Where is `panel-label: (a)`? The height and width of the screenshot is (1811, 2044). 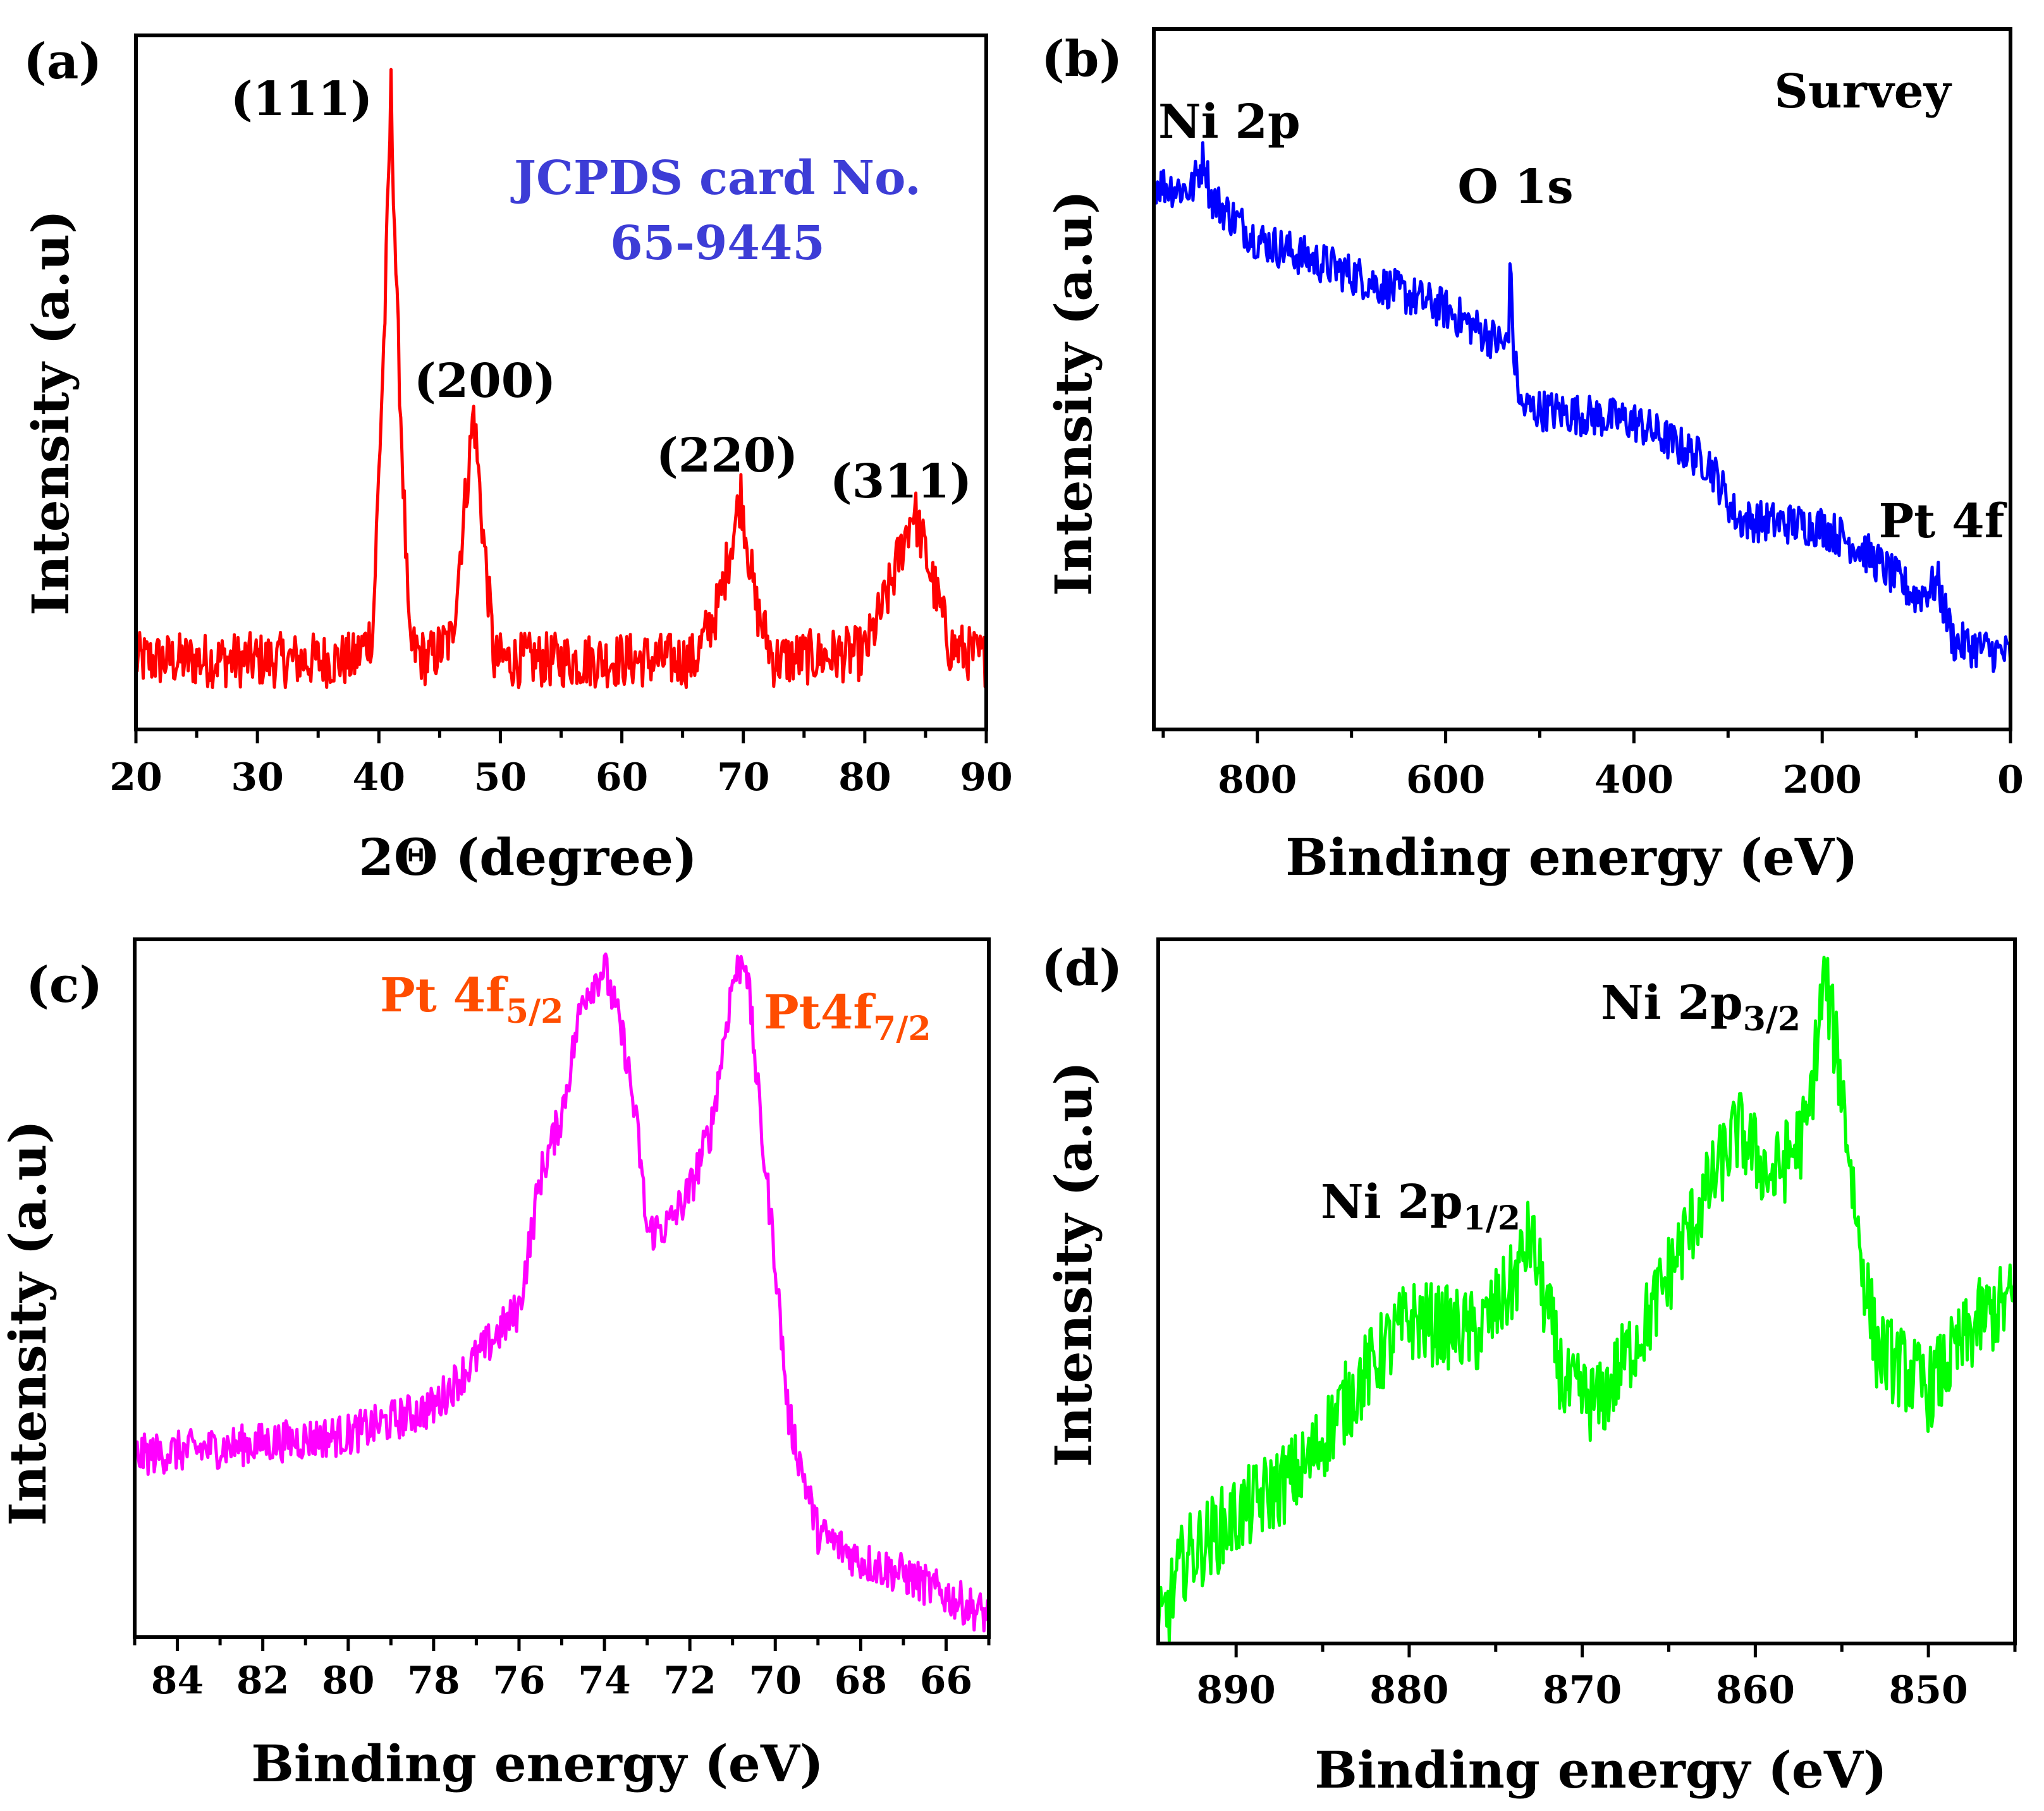
panel-label: (a) is located at coordinates (63, 62).